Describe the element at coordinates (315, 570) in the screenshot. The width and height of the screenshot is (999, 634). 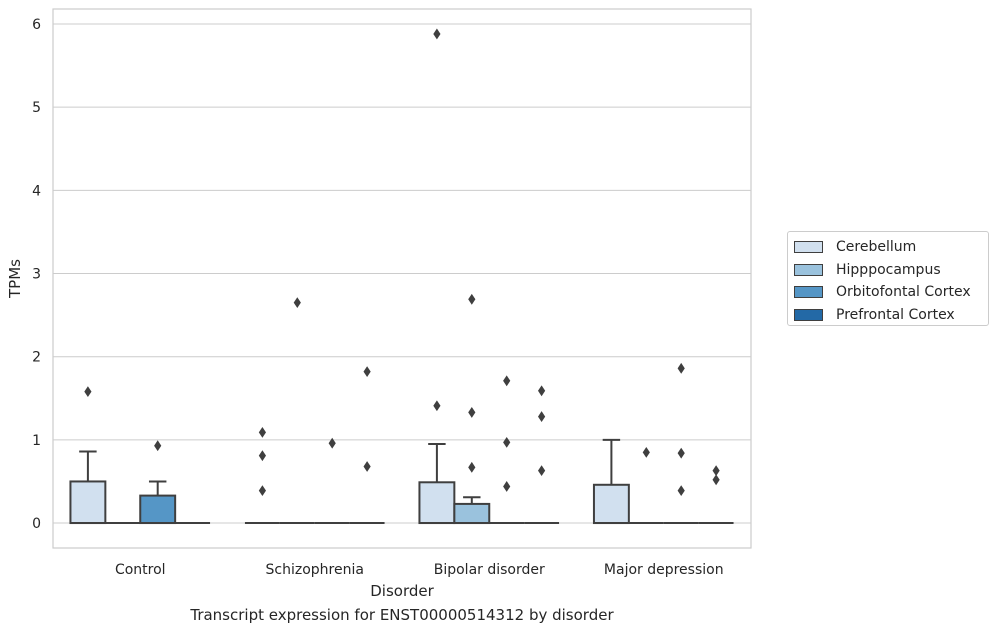
I see `x-tick-label: Schizophrenia` at that location.